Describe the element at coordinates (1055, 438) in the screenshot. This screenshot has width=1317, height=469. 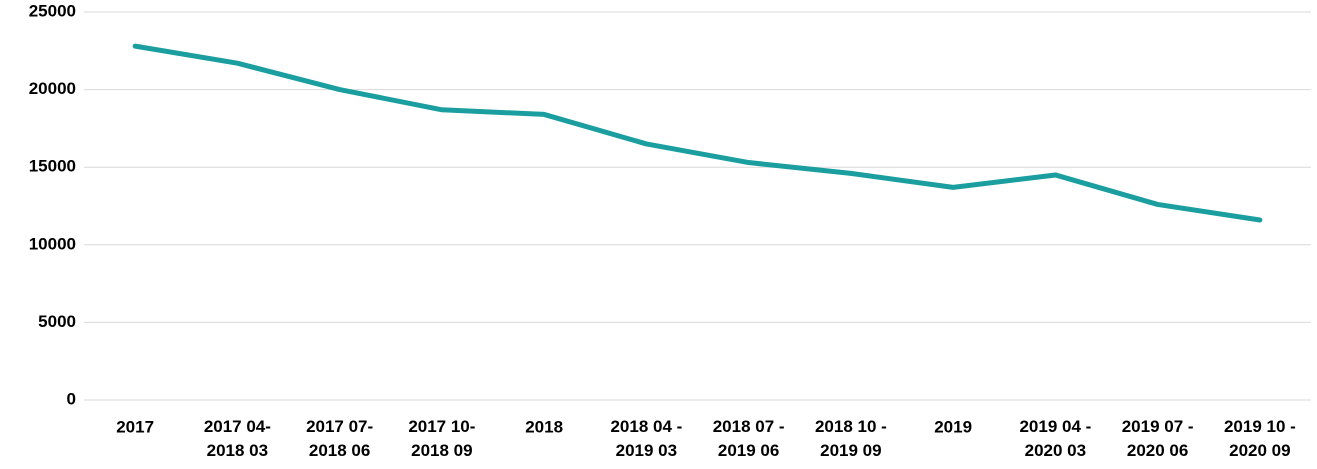
I see `x-tick-label: 2019 04 -2020 03` at that location.